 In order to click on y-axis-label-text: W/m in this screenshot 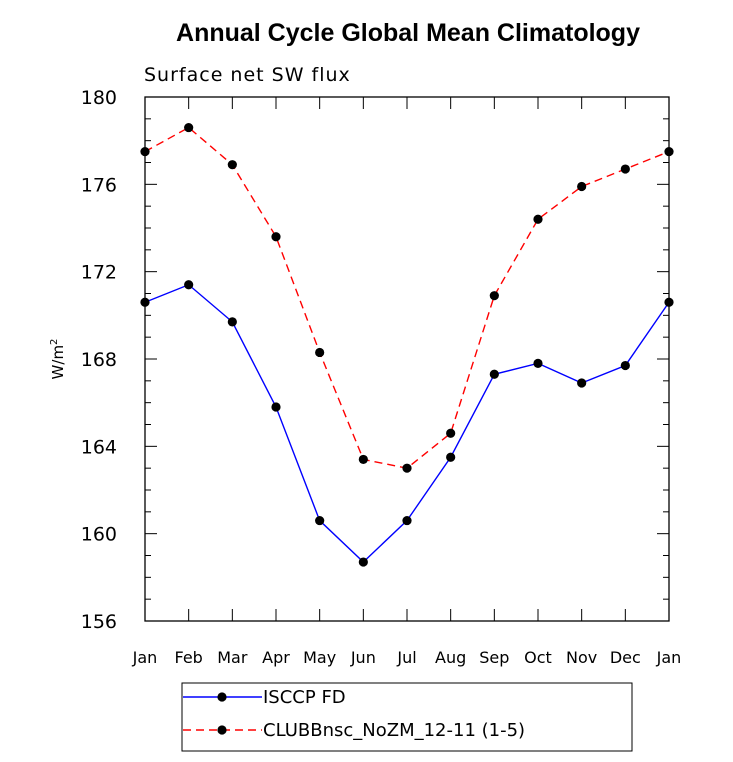, I will do `click(58, 362)`.